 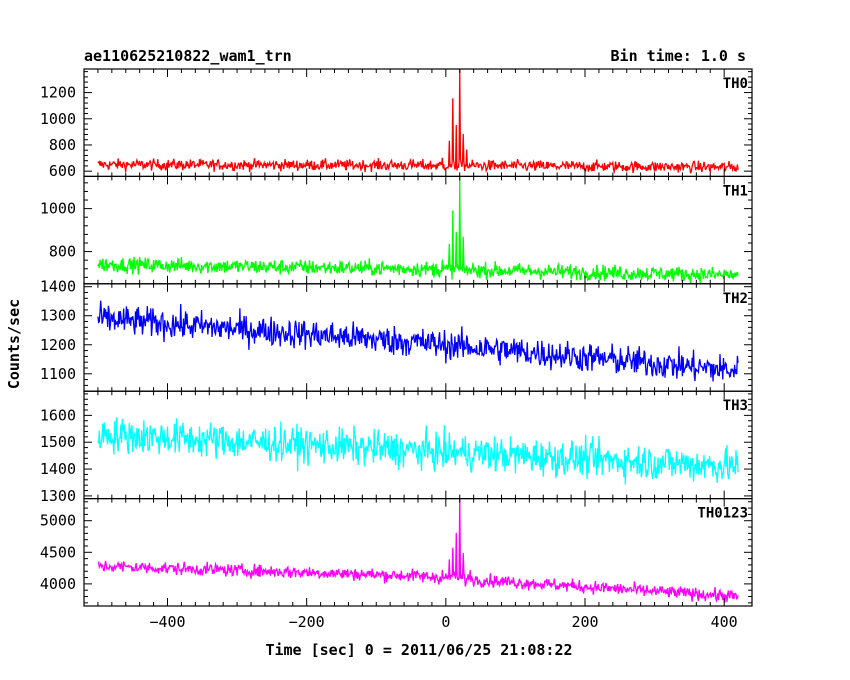 What do you see at coordinates (735, 406) in the screenshot?
I see `panel-label-th3: TH3` at bounding box center [735, 406].